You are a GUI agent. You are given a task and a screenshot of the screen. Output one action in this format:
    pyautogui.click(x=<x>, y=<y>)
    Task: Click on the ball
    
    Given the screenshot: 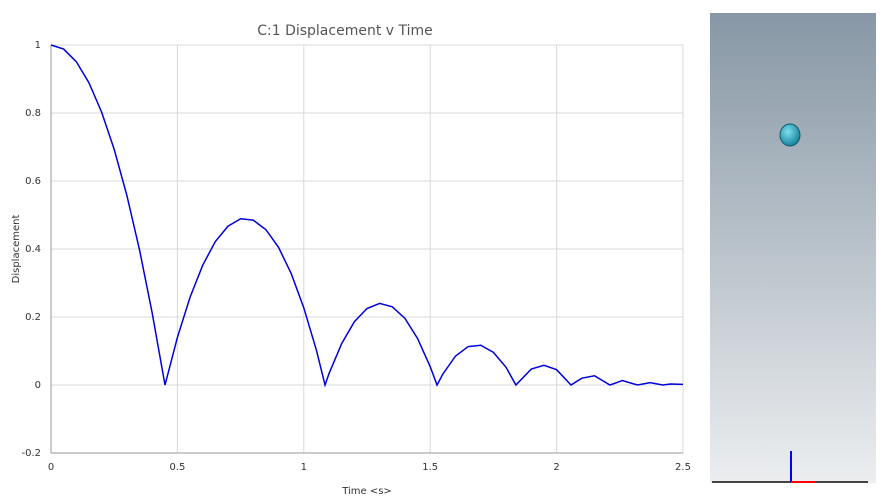 What is the action you would take?
    pyautogui.click(x=790, y=135)
    